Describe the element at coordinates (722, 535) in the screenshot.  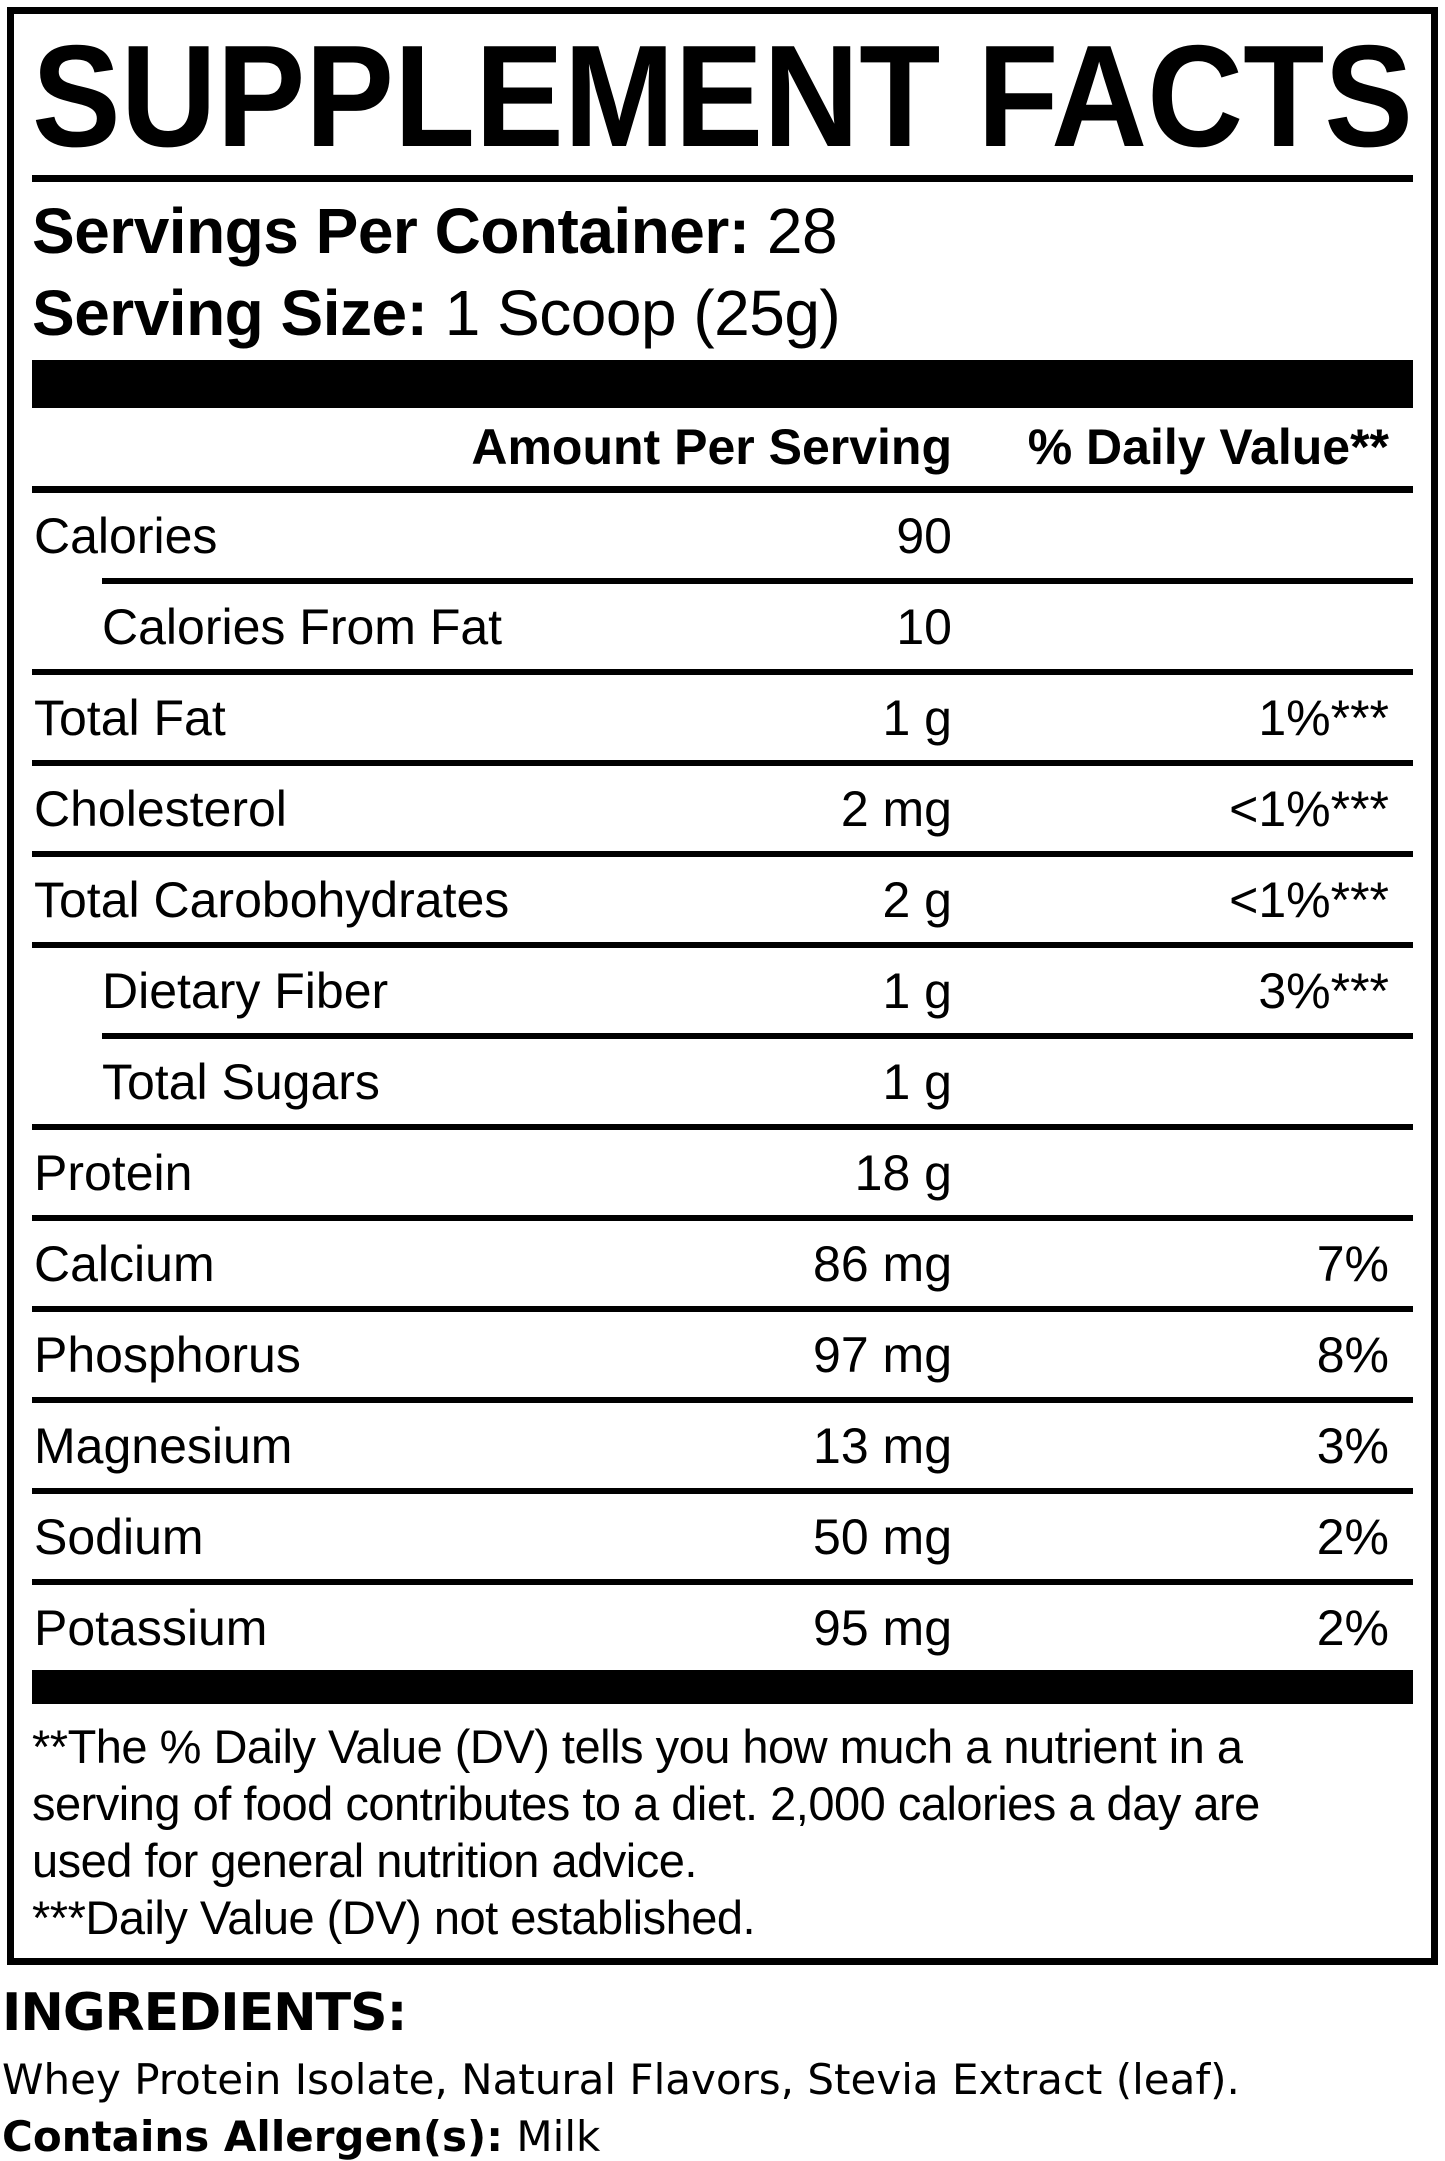
I see `row-calories: Calories 90` at that location.